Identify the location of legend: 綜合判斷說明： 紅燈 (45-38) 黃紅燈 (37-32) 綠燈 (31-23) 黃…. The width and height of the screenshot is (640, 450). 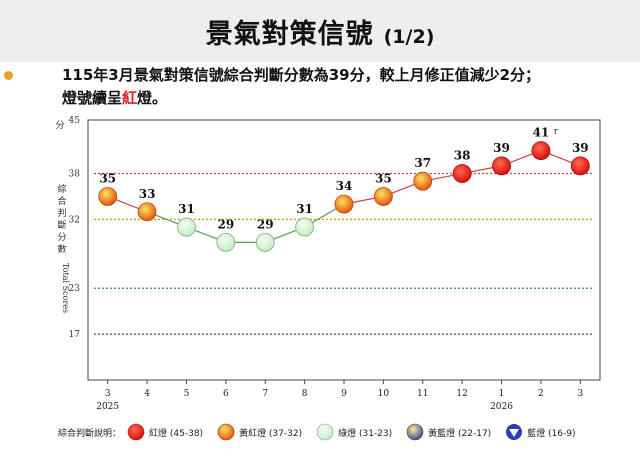
(324, 432).